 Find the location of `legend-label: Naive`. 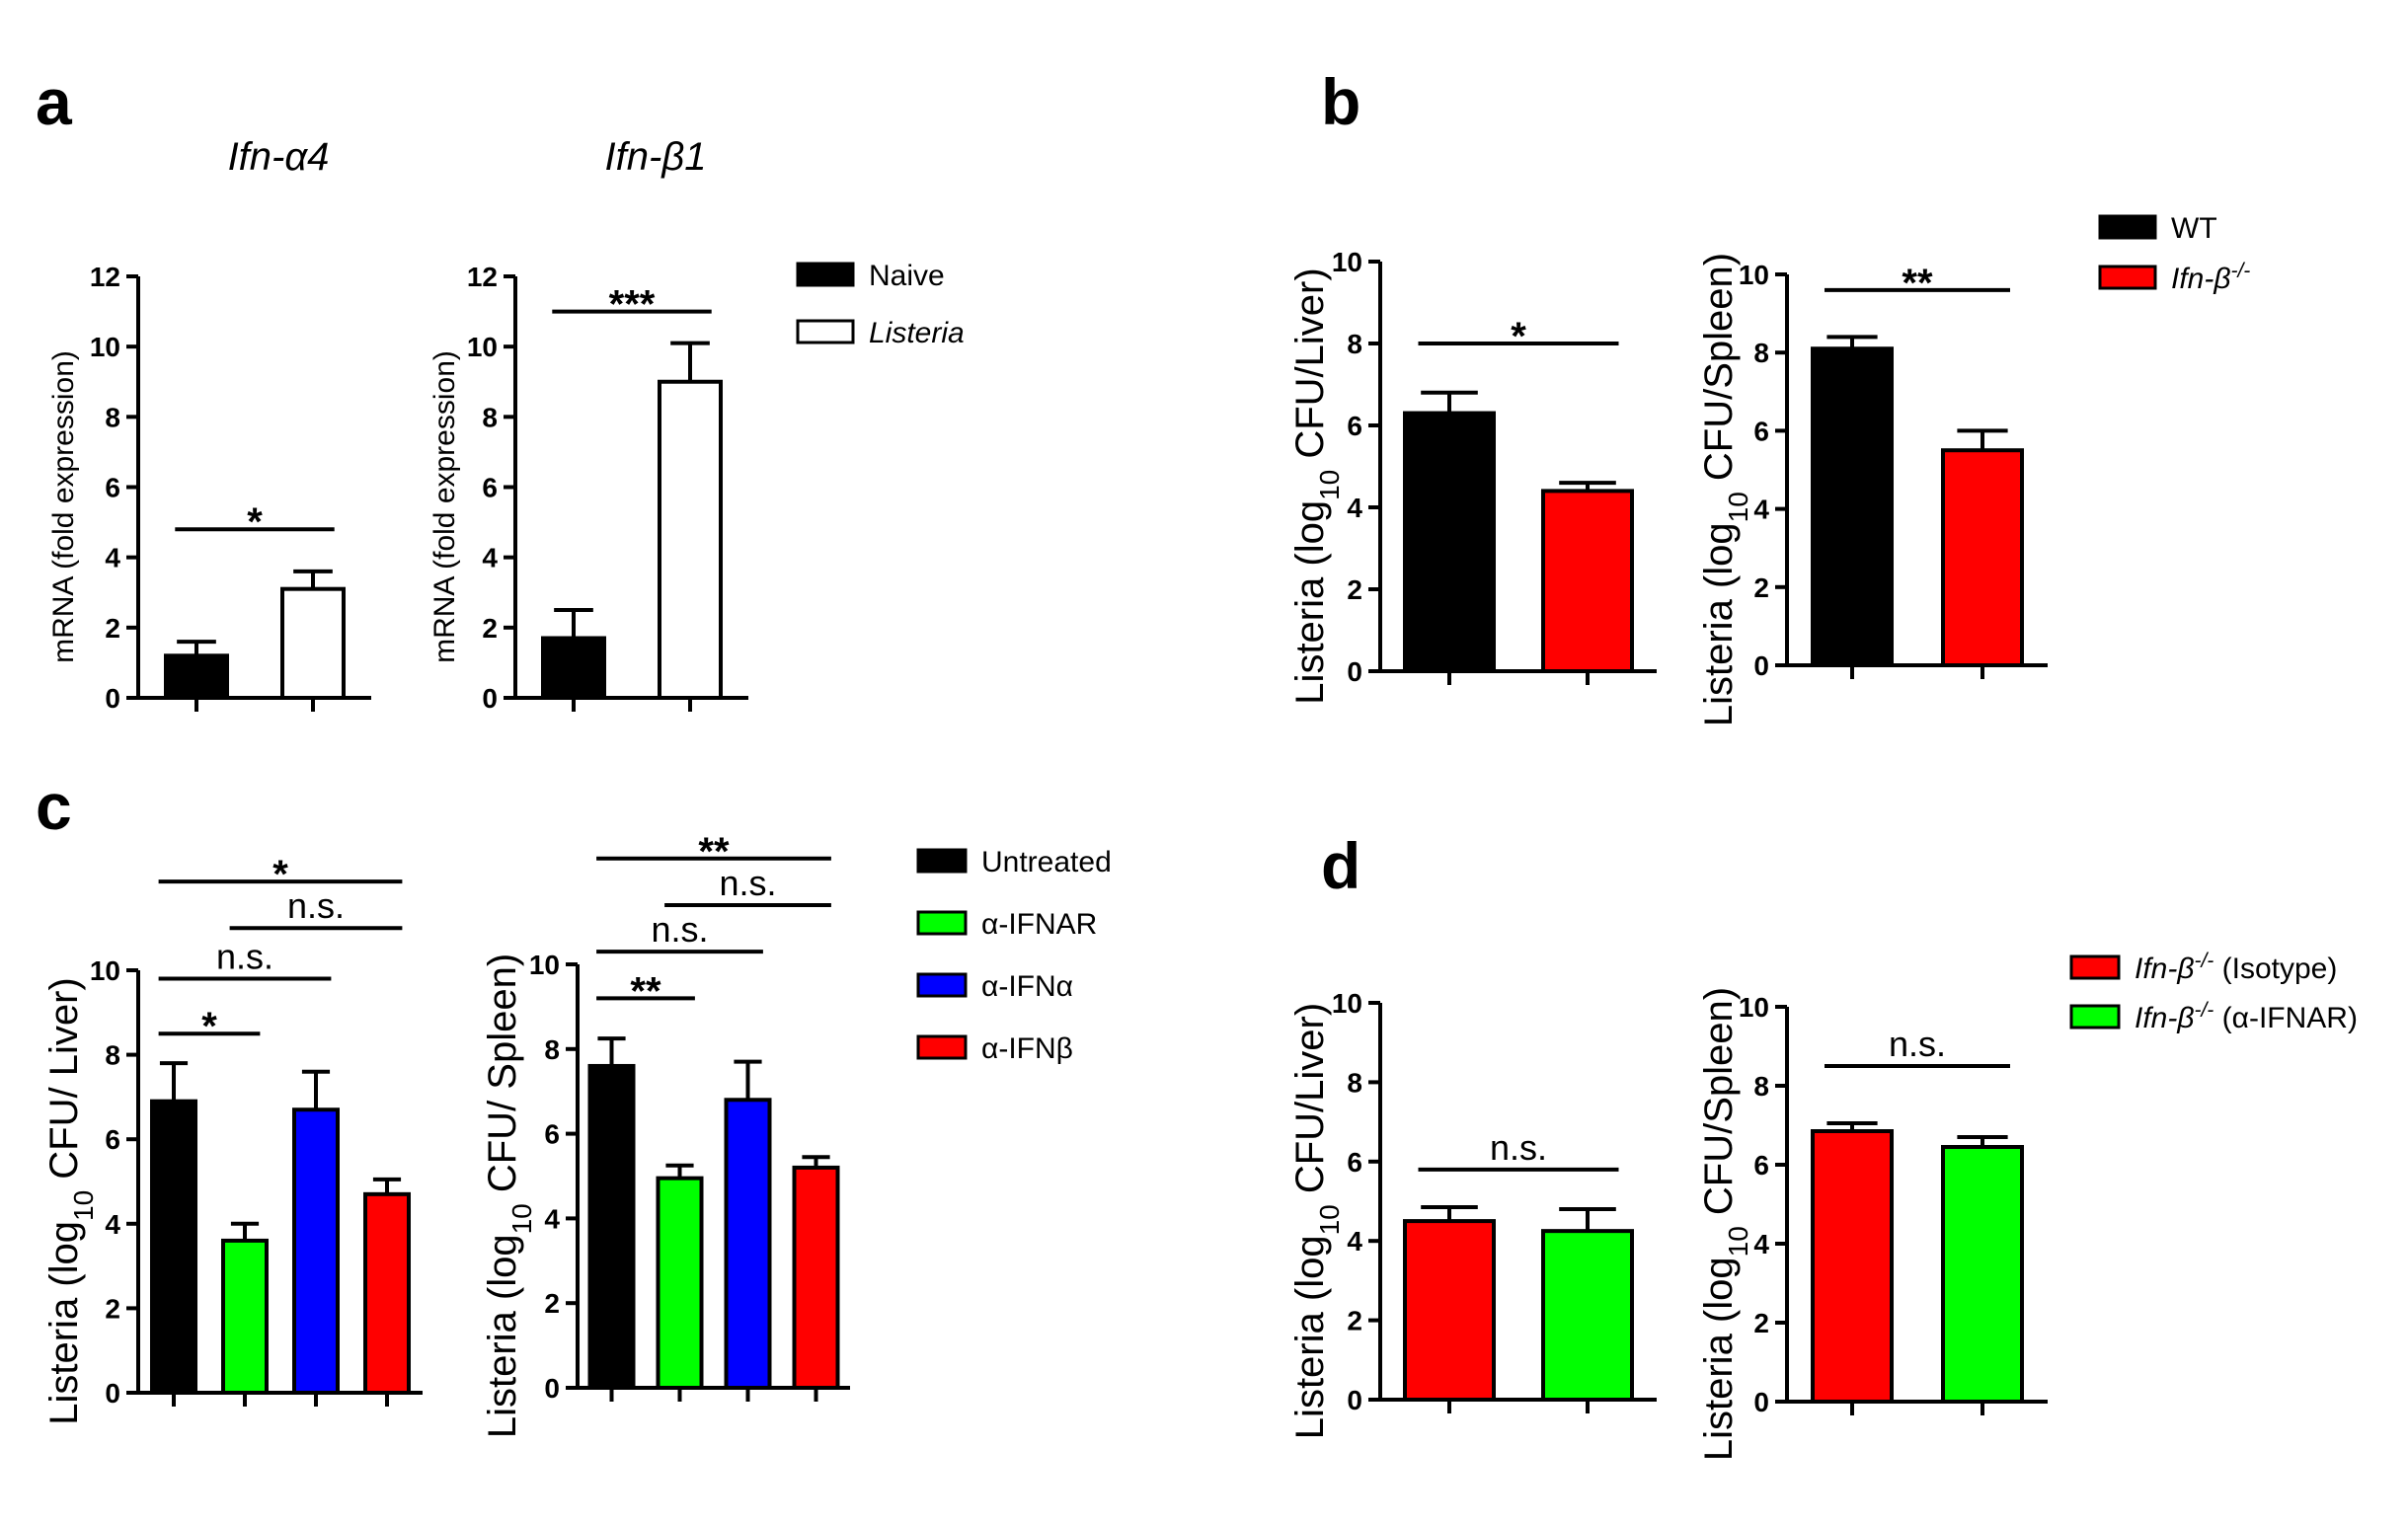

legend-label: Naive is located at coordinates (907, 276).